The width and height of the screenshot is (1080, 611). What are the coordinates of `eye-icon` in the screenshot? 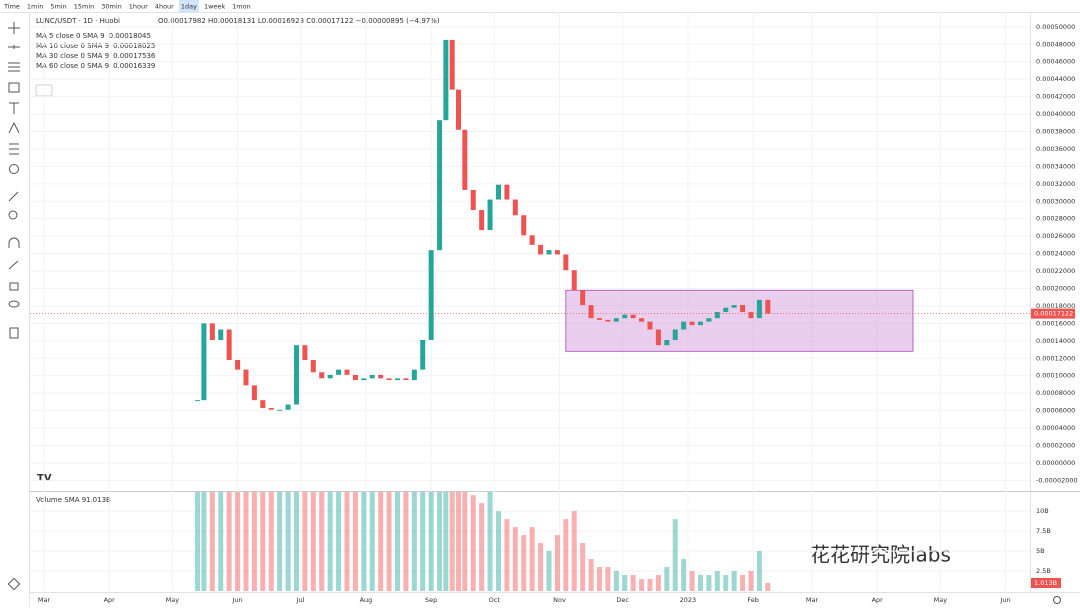 It's located at (14, 304).